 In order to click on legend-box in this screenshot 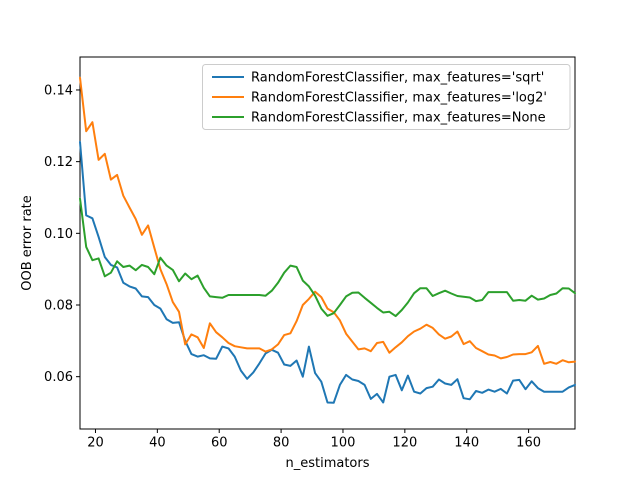, I will do `click(386, 97)`.